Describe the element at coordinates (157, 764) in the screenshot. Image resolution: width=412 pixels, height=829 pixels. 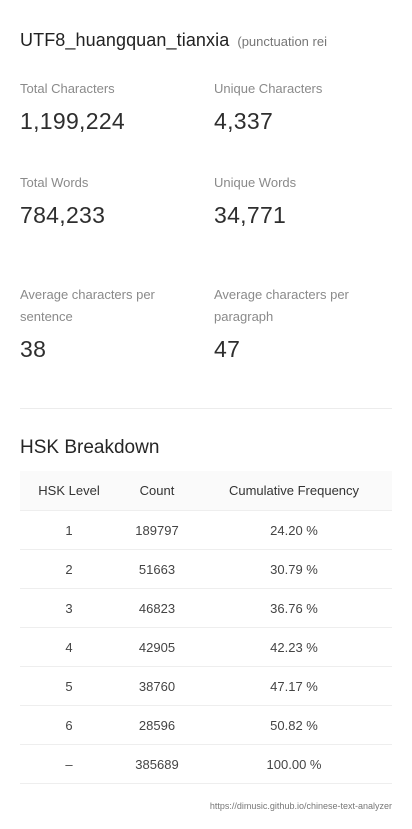
I see `cell-count: 385689` at that location.